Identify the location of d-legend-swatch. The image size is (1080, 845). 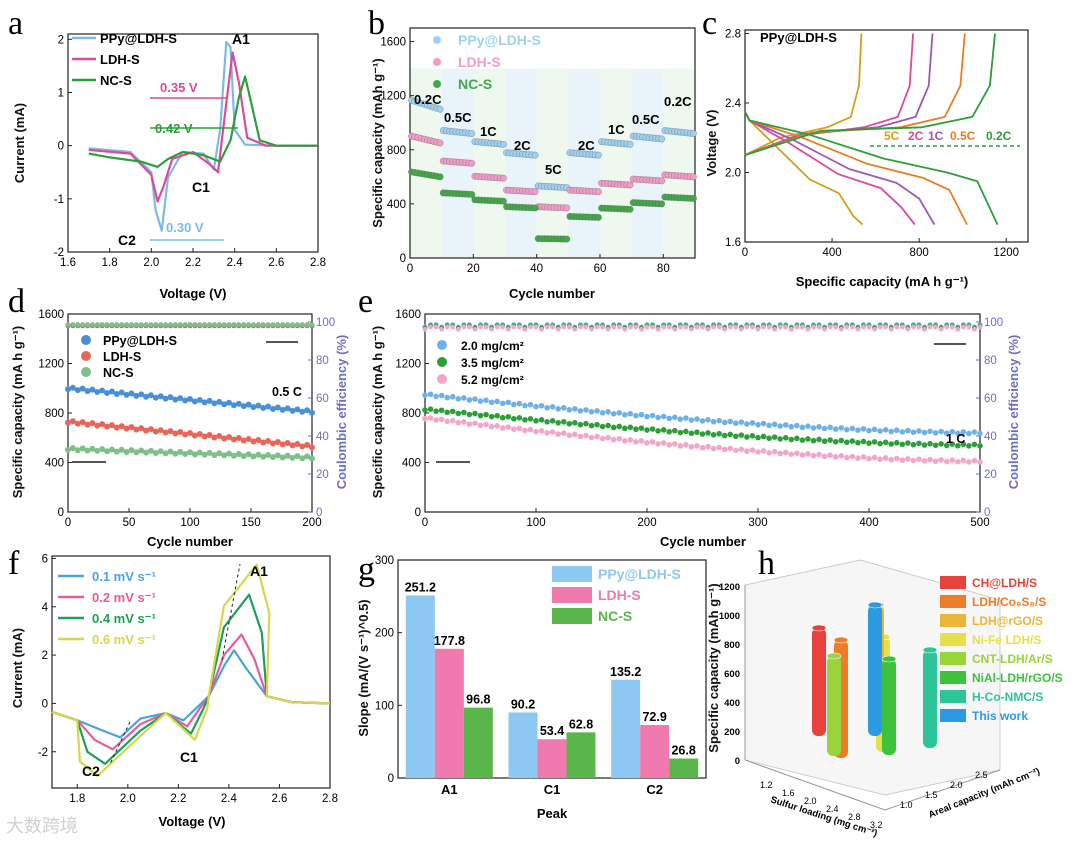
(86, 372).